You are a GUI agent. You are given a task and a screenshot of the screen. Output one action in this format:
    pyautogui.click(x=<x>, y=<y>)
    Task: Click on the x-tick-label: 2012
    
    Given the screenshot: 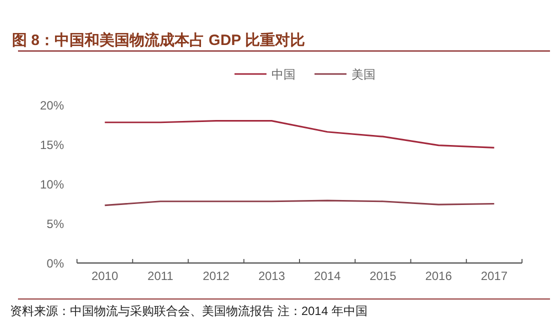 What is the action you would take?
    pyautogui.click(x=216, y=276)
    